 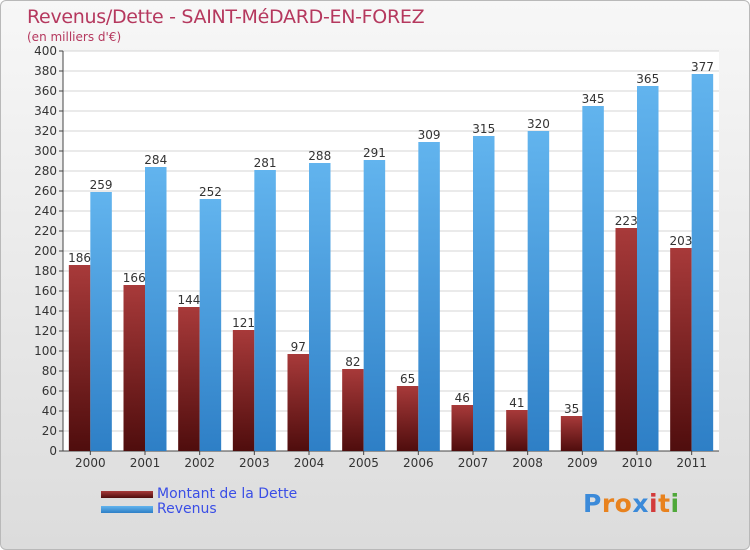 I want to click on data-label-dette: 46, so click(x=462, y=398).